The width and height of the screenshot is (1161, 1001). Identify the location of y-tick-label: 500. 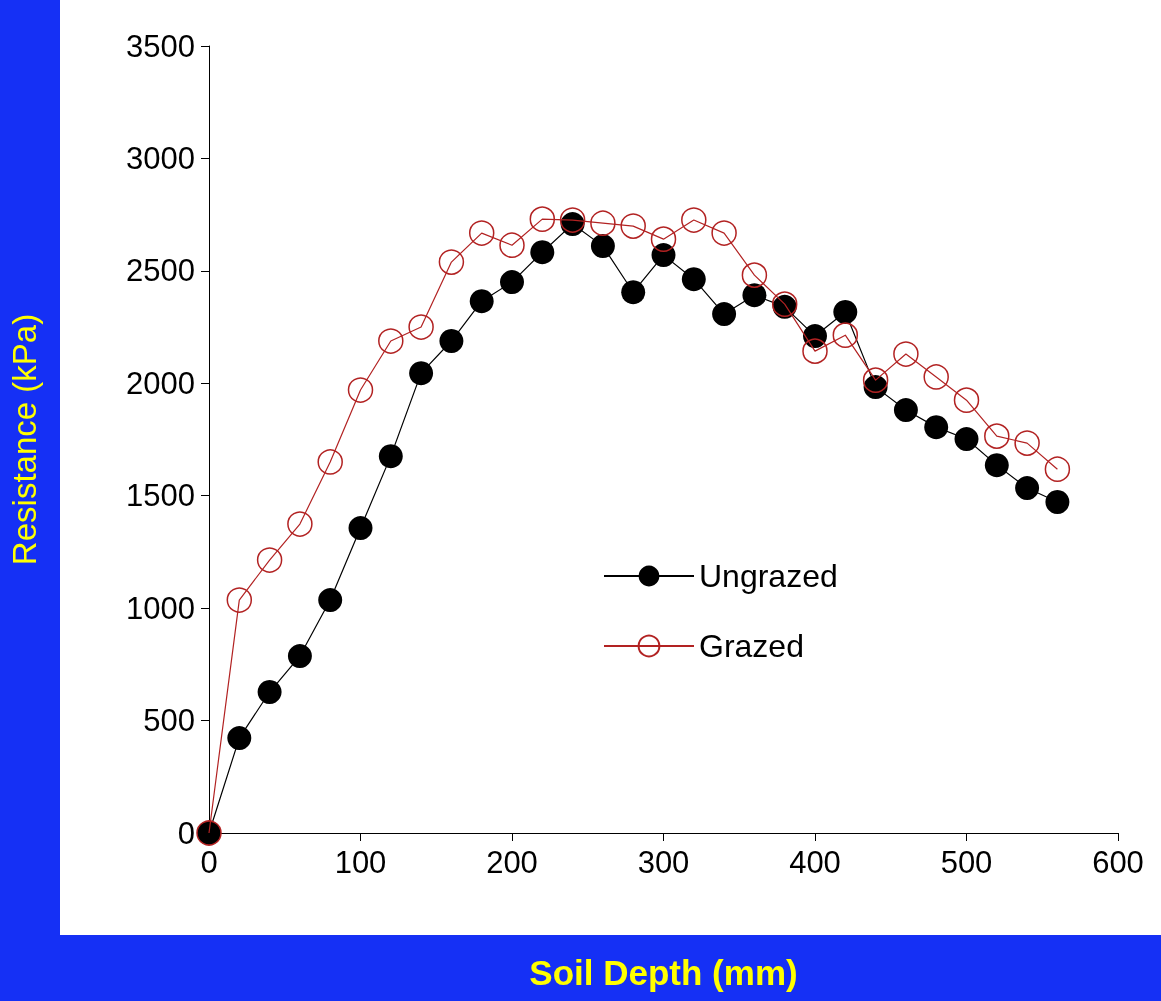
(169, 721).